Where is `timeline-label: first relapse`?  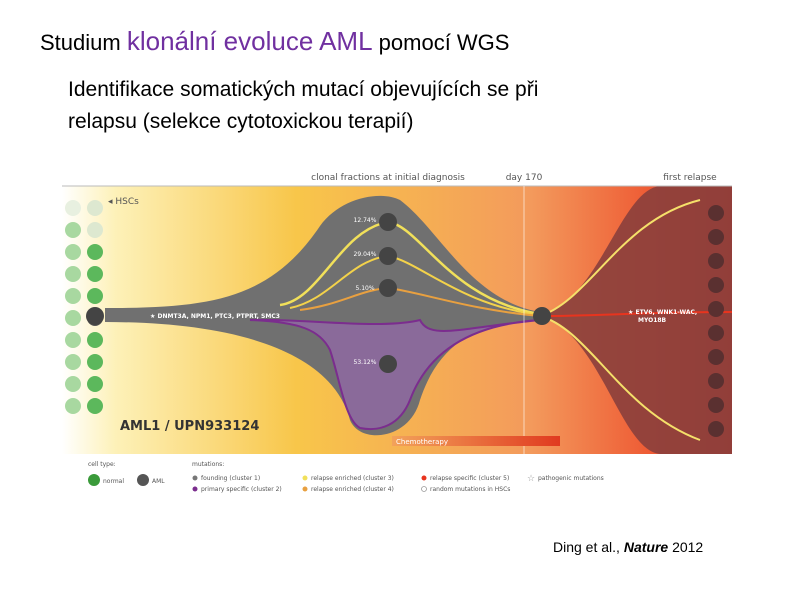 timeline-label: first relapse is located at coordinates (690, 178).